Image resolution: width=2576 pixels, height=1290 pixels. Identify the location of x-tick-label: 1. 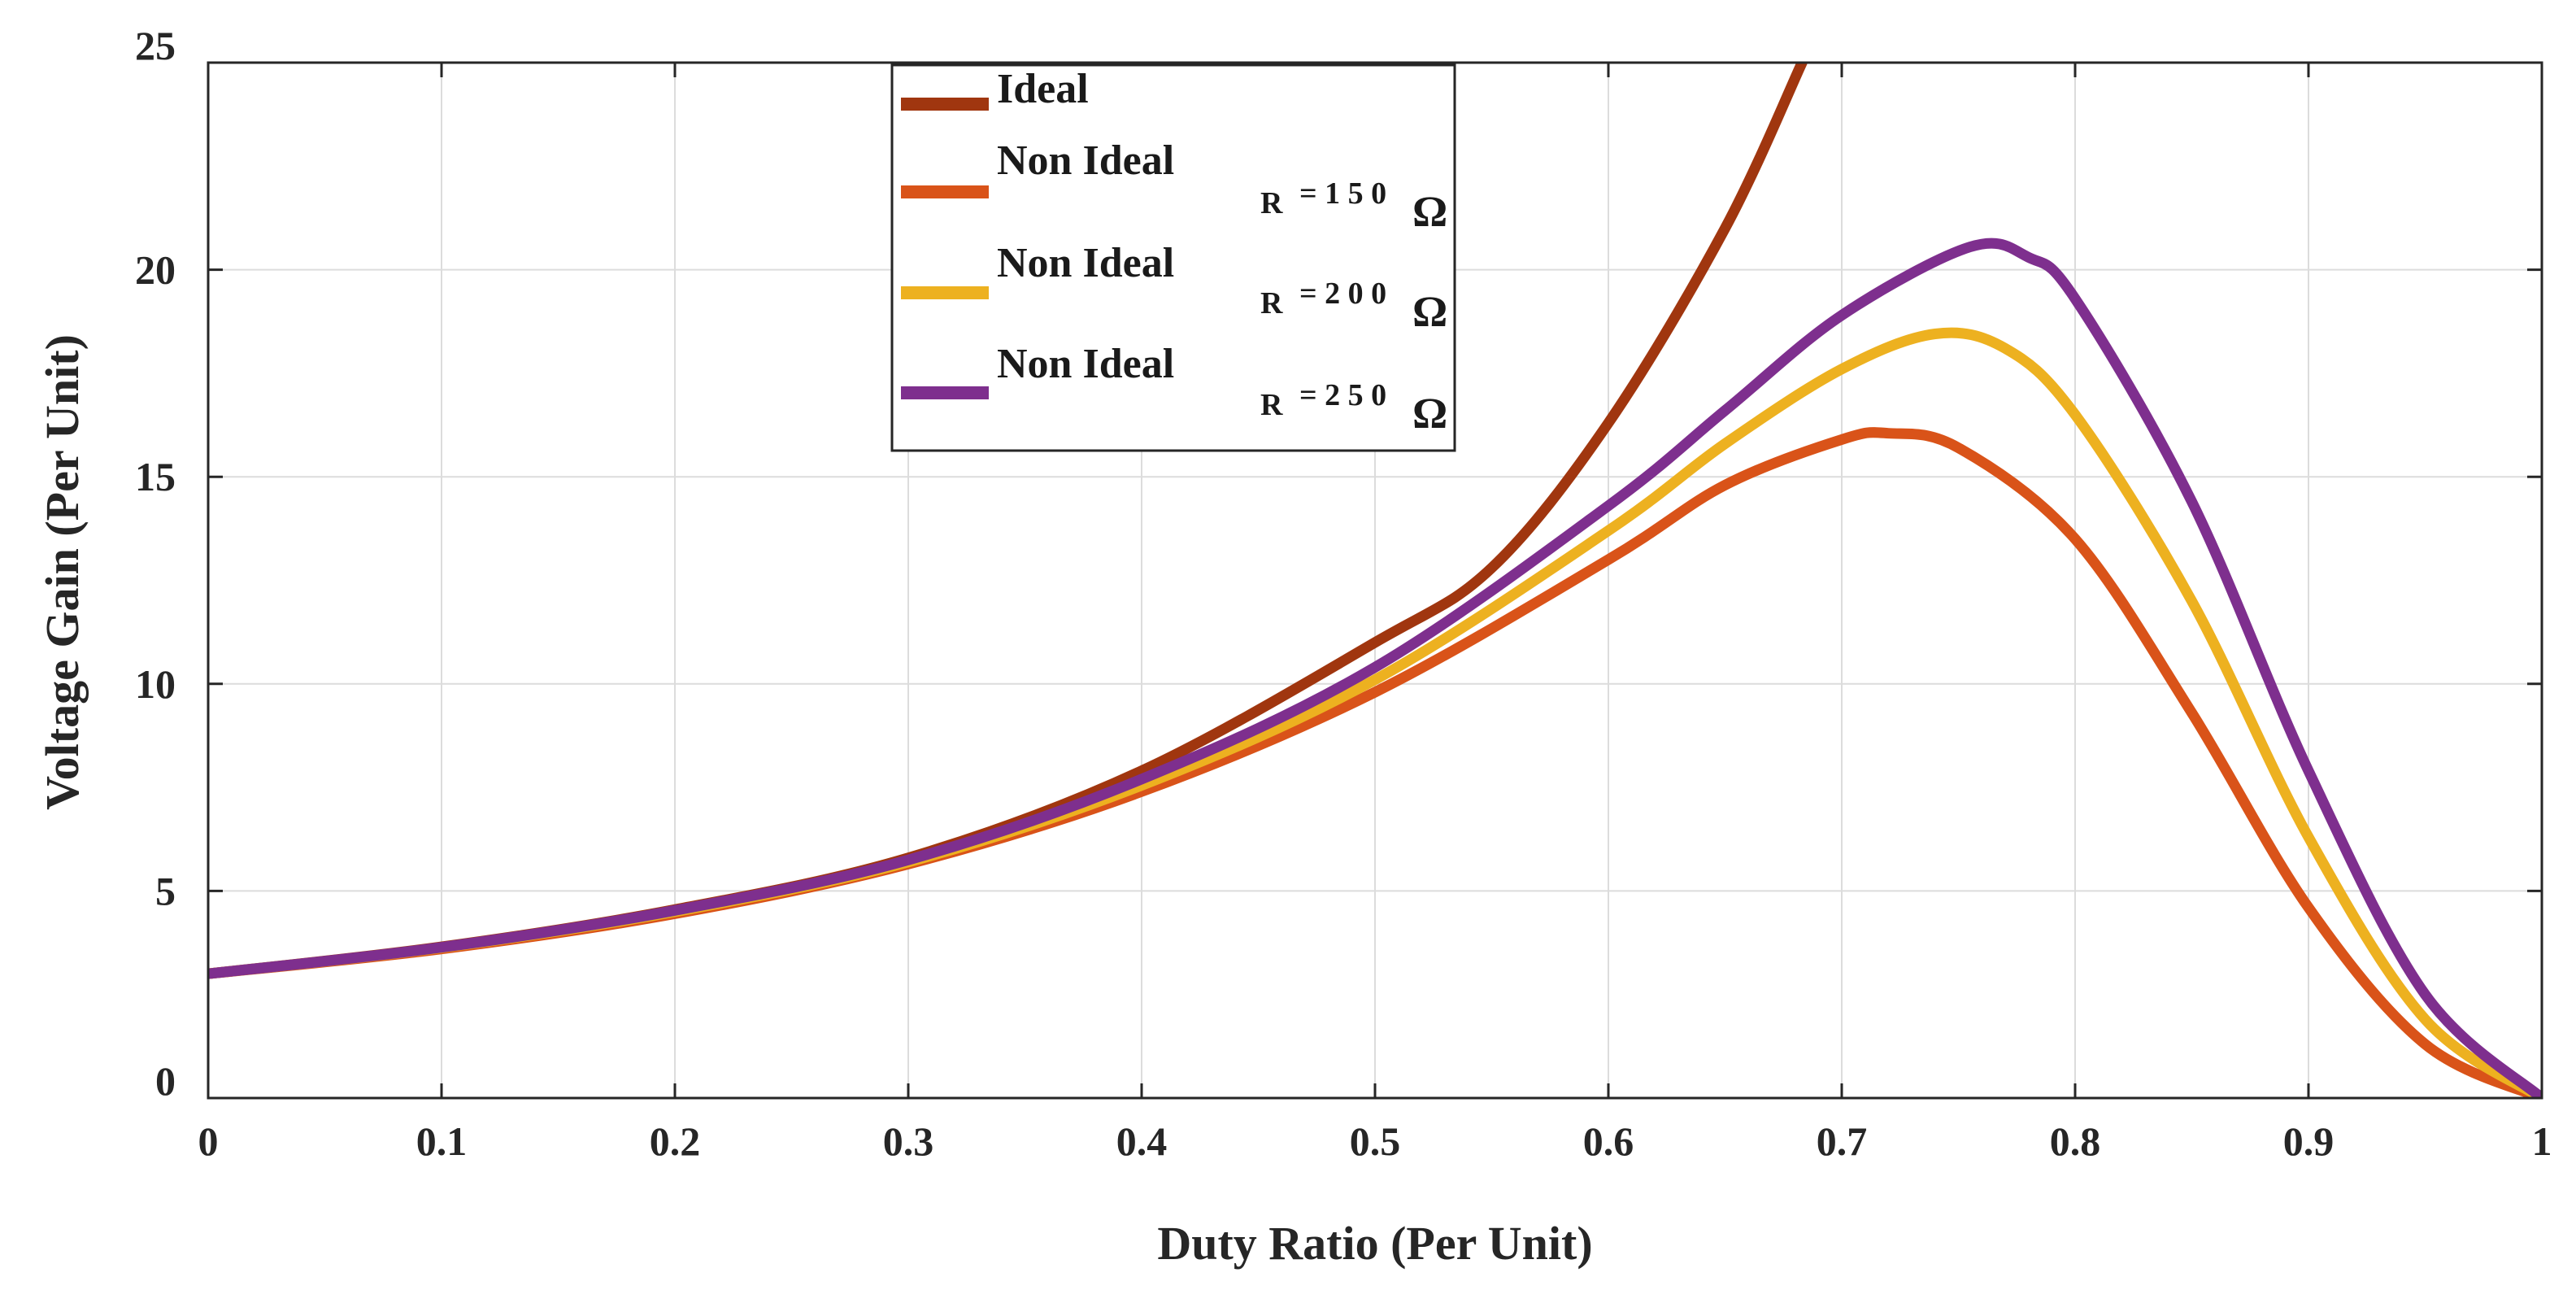
(2542, 1141).